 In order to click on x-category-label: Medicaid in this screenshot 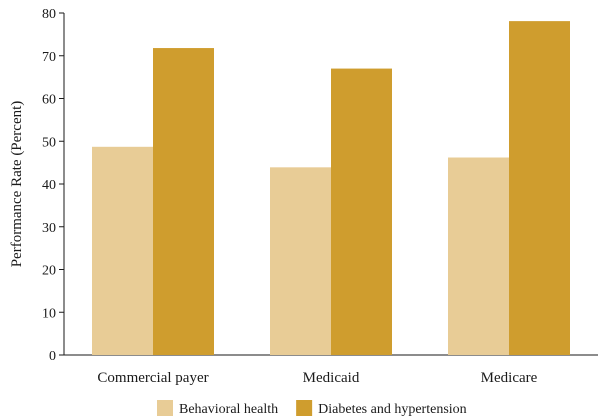, I will do `click(331, 378)`.